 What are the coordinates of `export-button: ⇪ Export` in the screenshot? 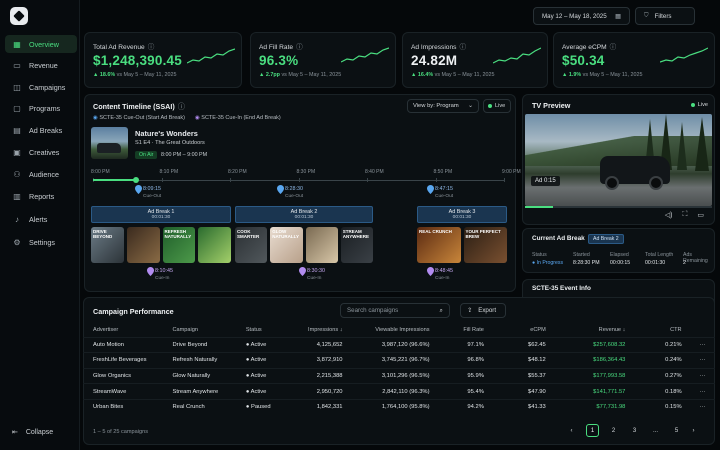 It's located at (483, 310).